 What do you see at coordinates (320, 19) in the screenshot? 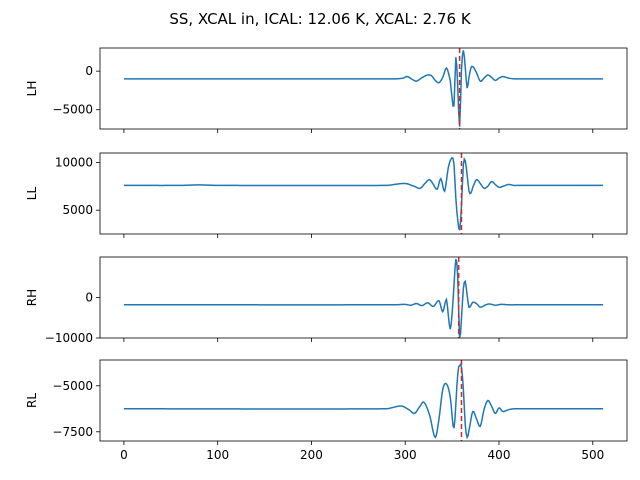
I see `figure-title: SS, XCAL in, ICAL: 12.06 K, XCAL: 2.76 K` at bounding box center [320, 19].